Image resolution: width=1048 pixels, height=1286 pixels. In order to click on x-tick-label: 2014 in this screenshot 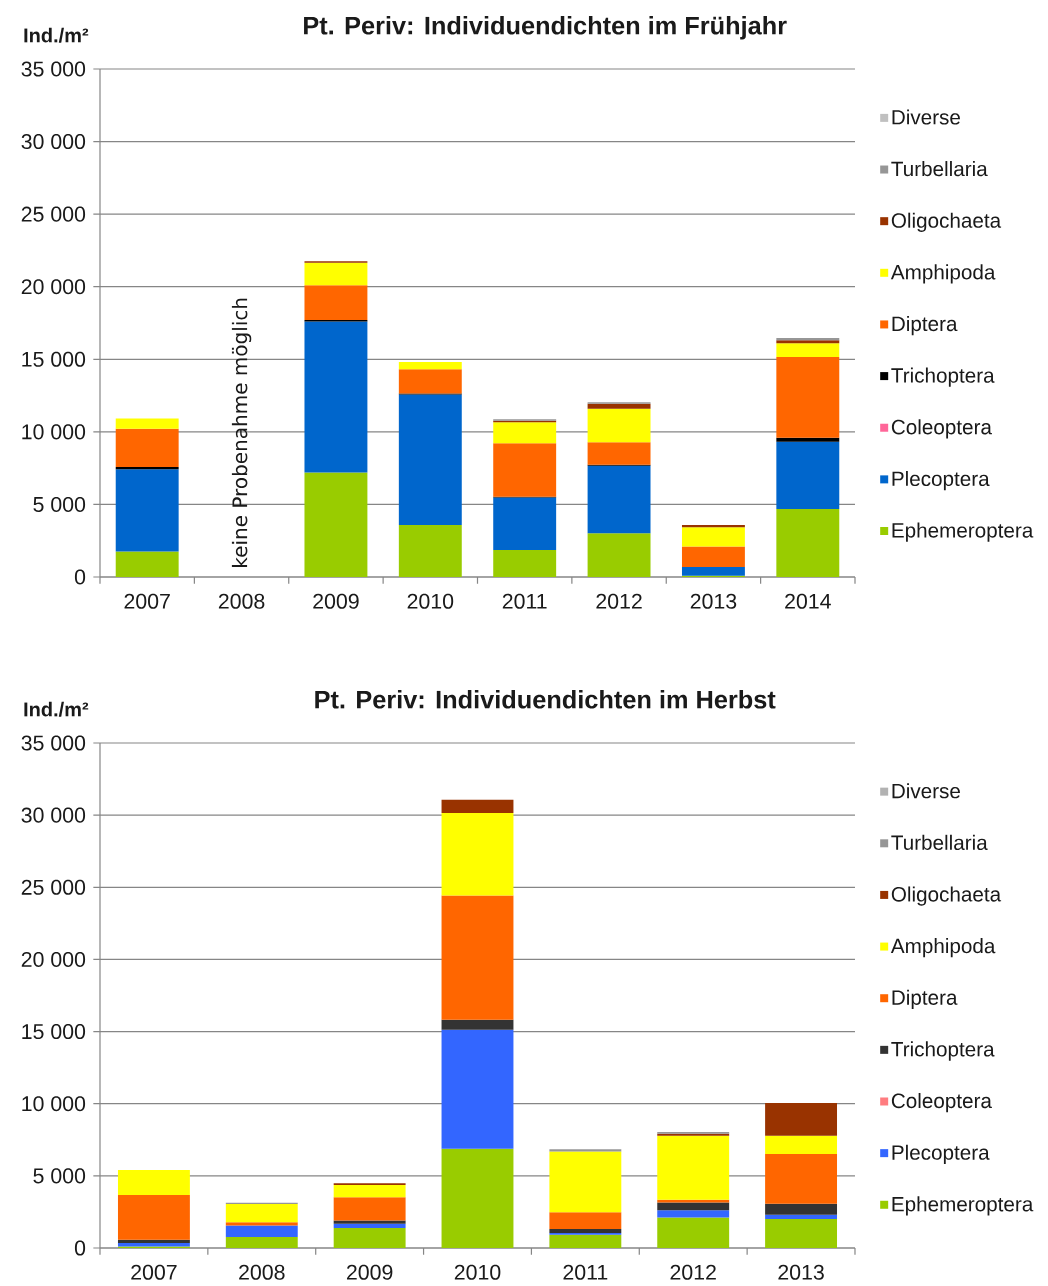, I will do `click(808, 601)`.